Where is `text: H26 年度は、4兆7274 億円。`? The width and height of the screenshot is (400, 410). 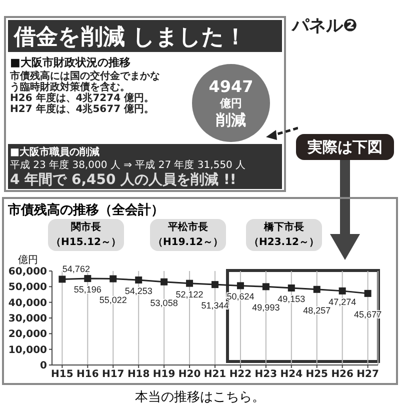
text: H26 年度は、4兆7274 億円。 is located at coordinates (83, 98).